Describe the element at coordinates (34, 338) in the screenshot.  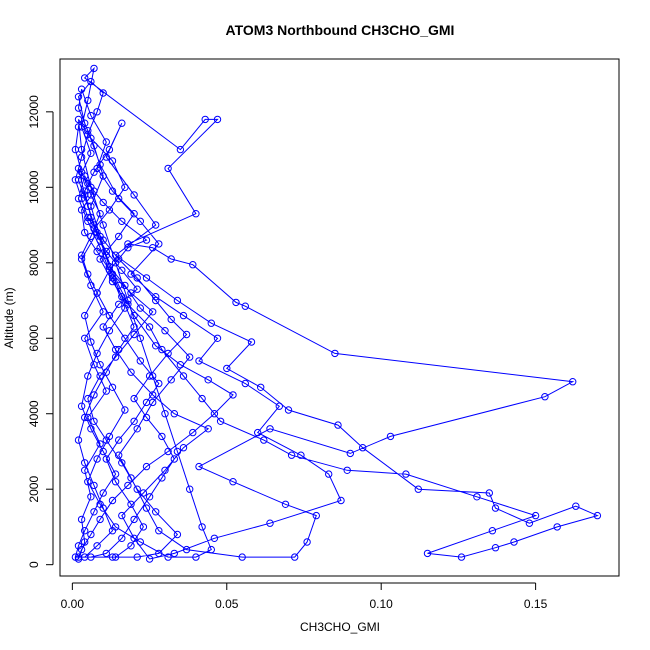
I see `y-tick-label: 6000` at that location.